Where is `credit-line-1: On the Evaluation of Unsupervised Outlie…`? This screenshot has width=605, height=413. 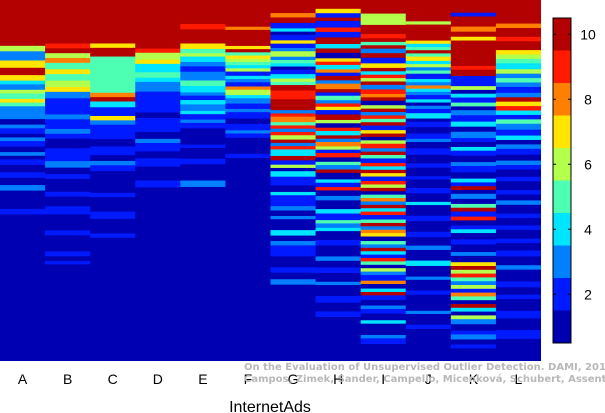
credit-line-1: On the Evaluation of Unsupervised Outlie… is located at coordinates (424, 367).